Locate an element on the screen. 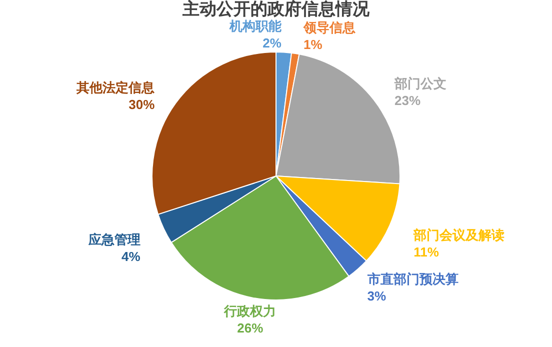 Image resolution: width=552 pixels, height=347 pixels. slice-label: 市直部门预决算 is located at coordinates (412, 279).